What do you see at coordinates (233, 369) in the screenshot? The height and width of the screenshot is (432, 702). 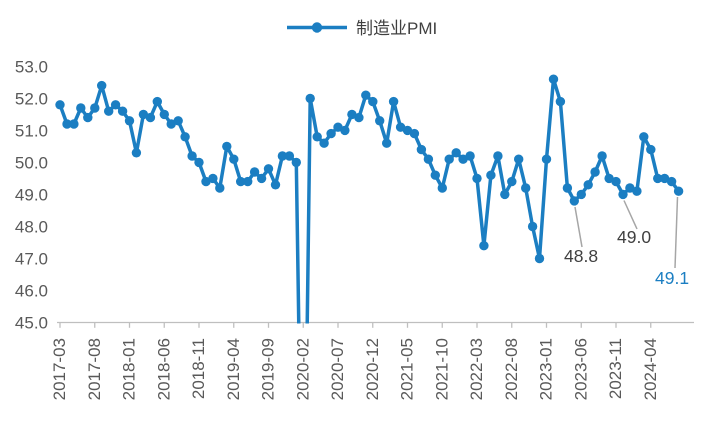 I see `x-axis-label: 2019-04` at bounding box center [233, 369].